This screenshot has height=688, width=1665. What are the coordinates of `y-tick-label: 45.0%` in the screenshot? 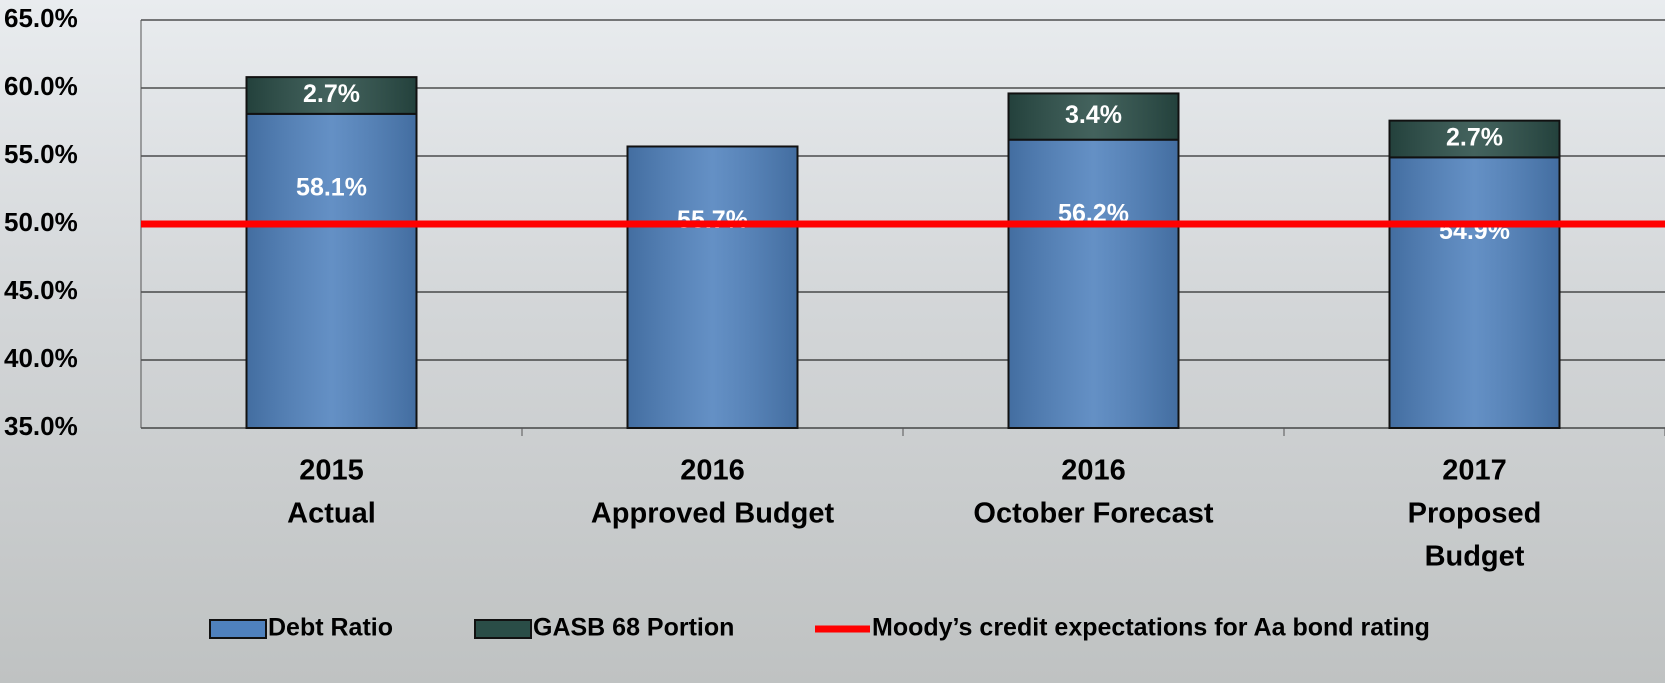 It's located at (41, 290).